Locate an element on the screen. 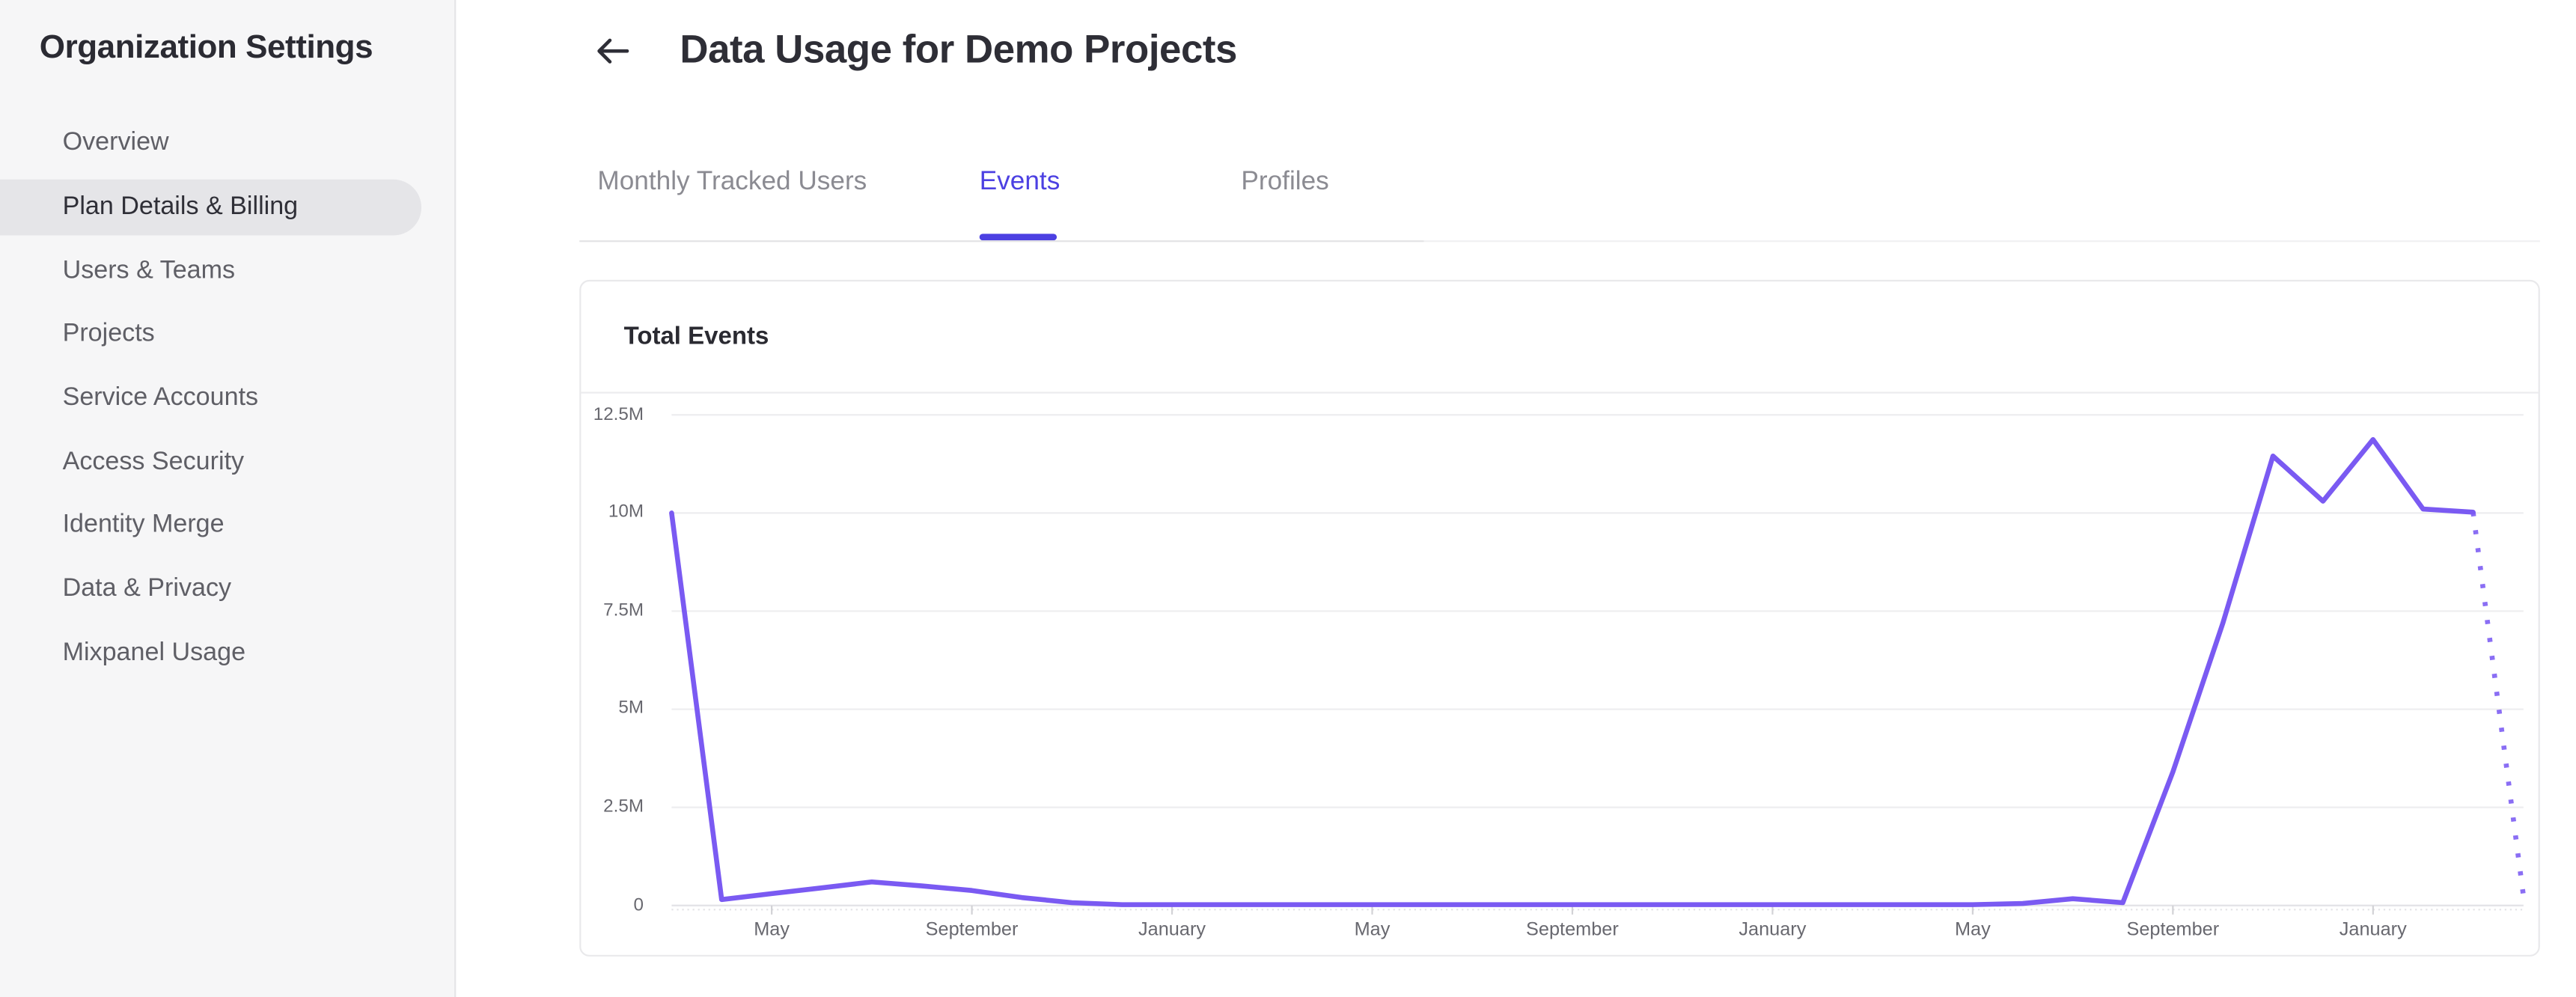  y-axis-label: 5M is located at coordinates (631, 708).